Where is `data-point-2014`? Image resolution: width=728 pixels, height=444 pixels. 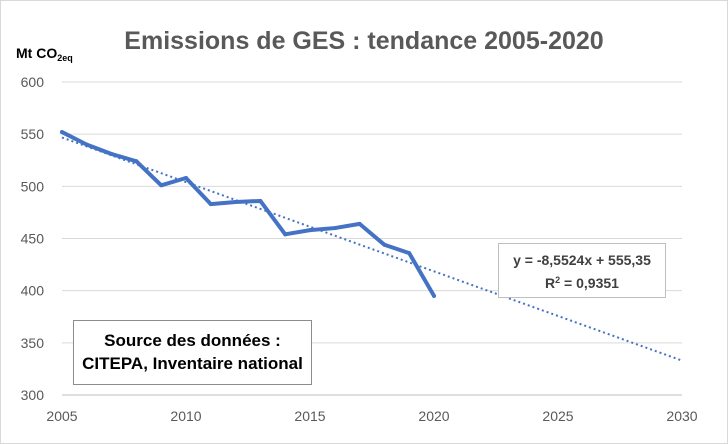 data-point-2014 is located at coordinates (285, 234).